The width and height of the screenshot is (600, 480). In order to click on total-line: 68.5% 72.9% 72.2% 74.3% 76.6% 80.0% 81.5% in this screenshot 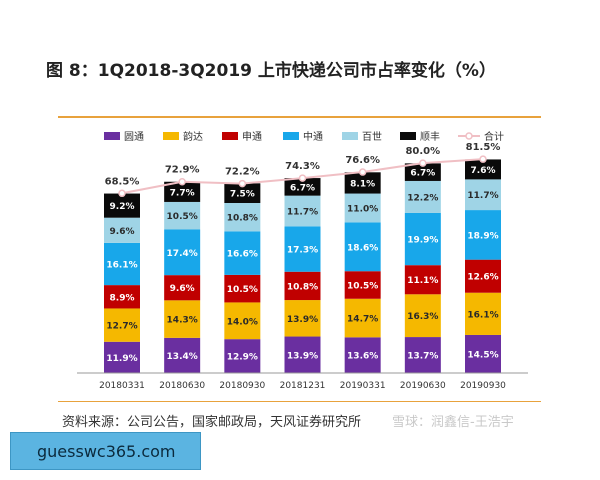, I will do `click(303, 170)`.